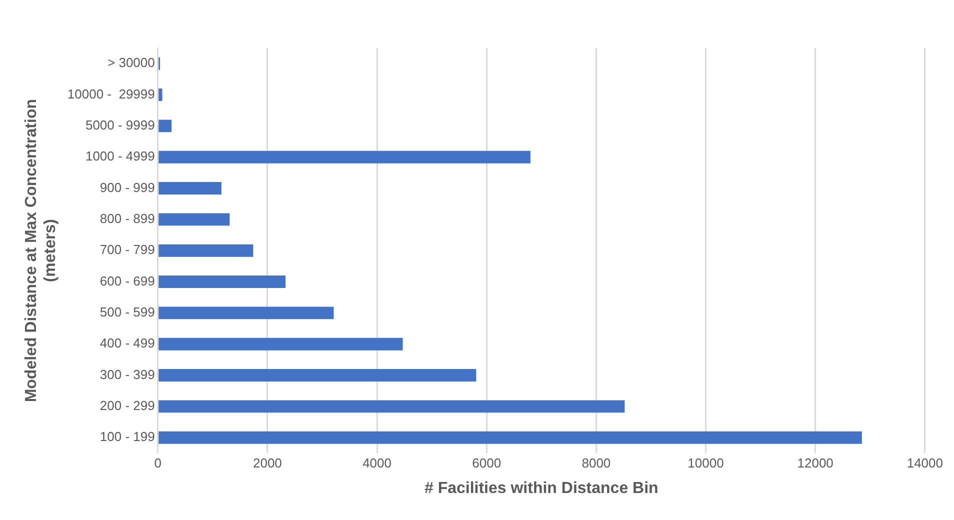 The width and height of the screenshot is (954, 520). Describe the element at coordinates (706, 463) in the screenshot. I see `x-tick-label: 10000` at that location.